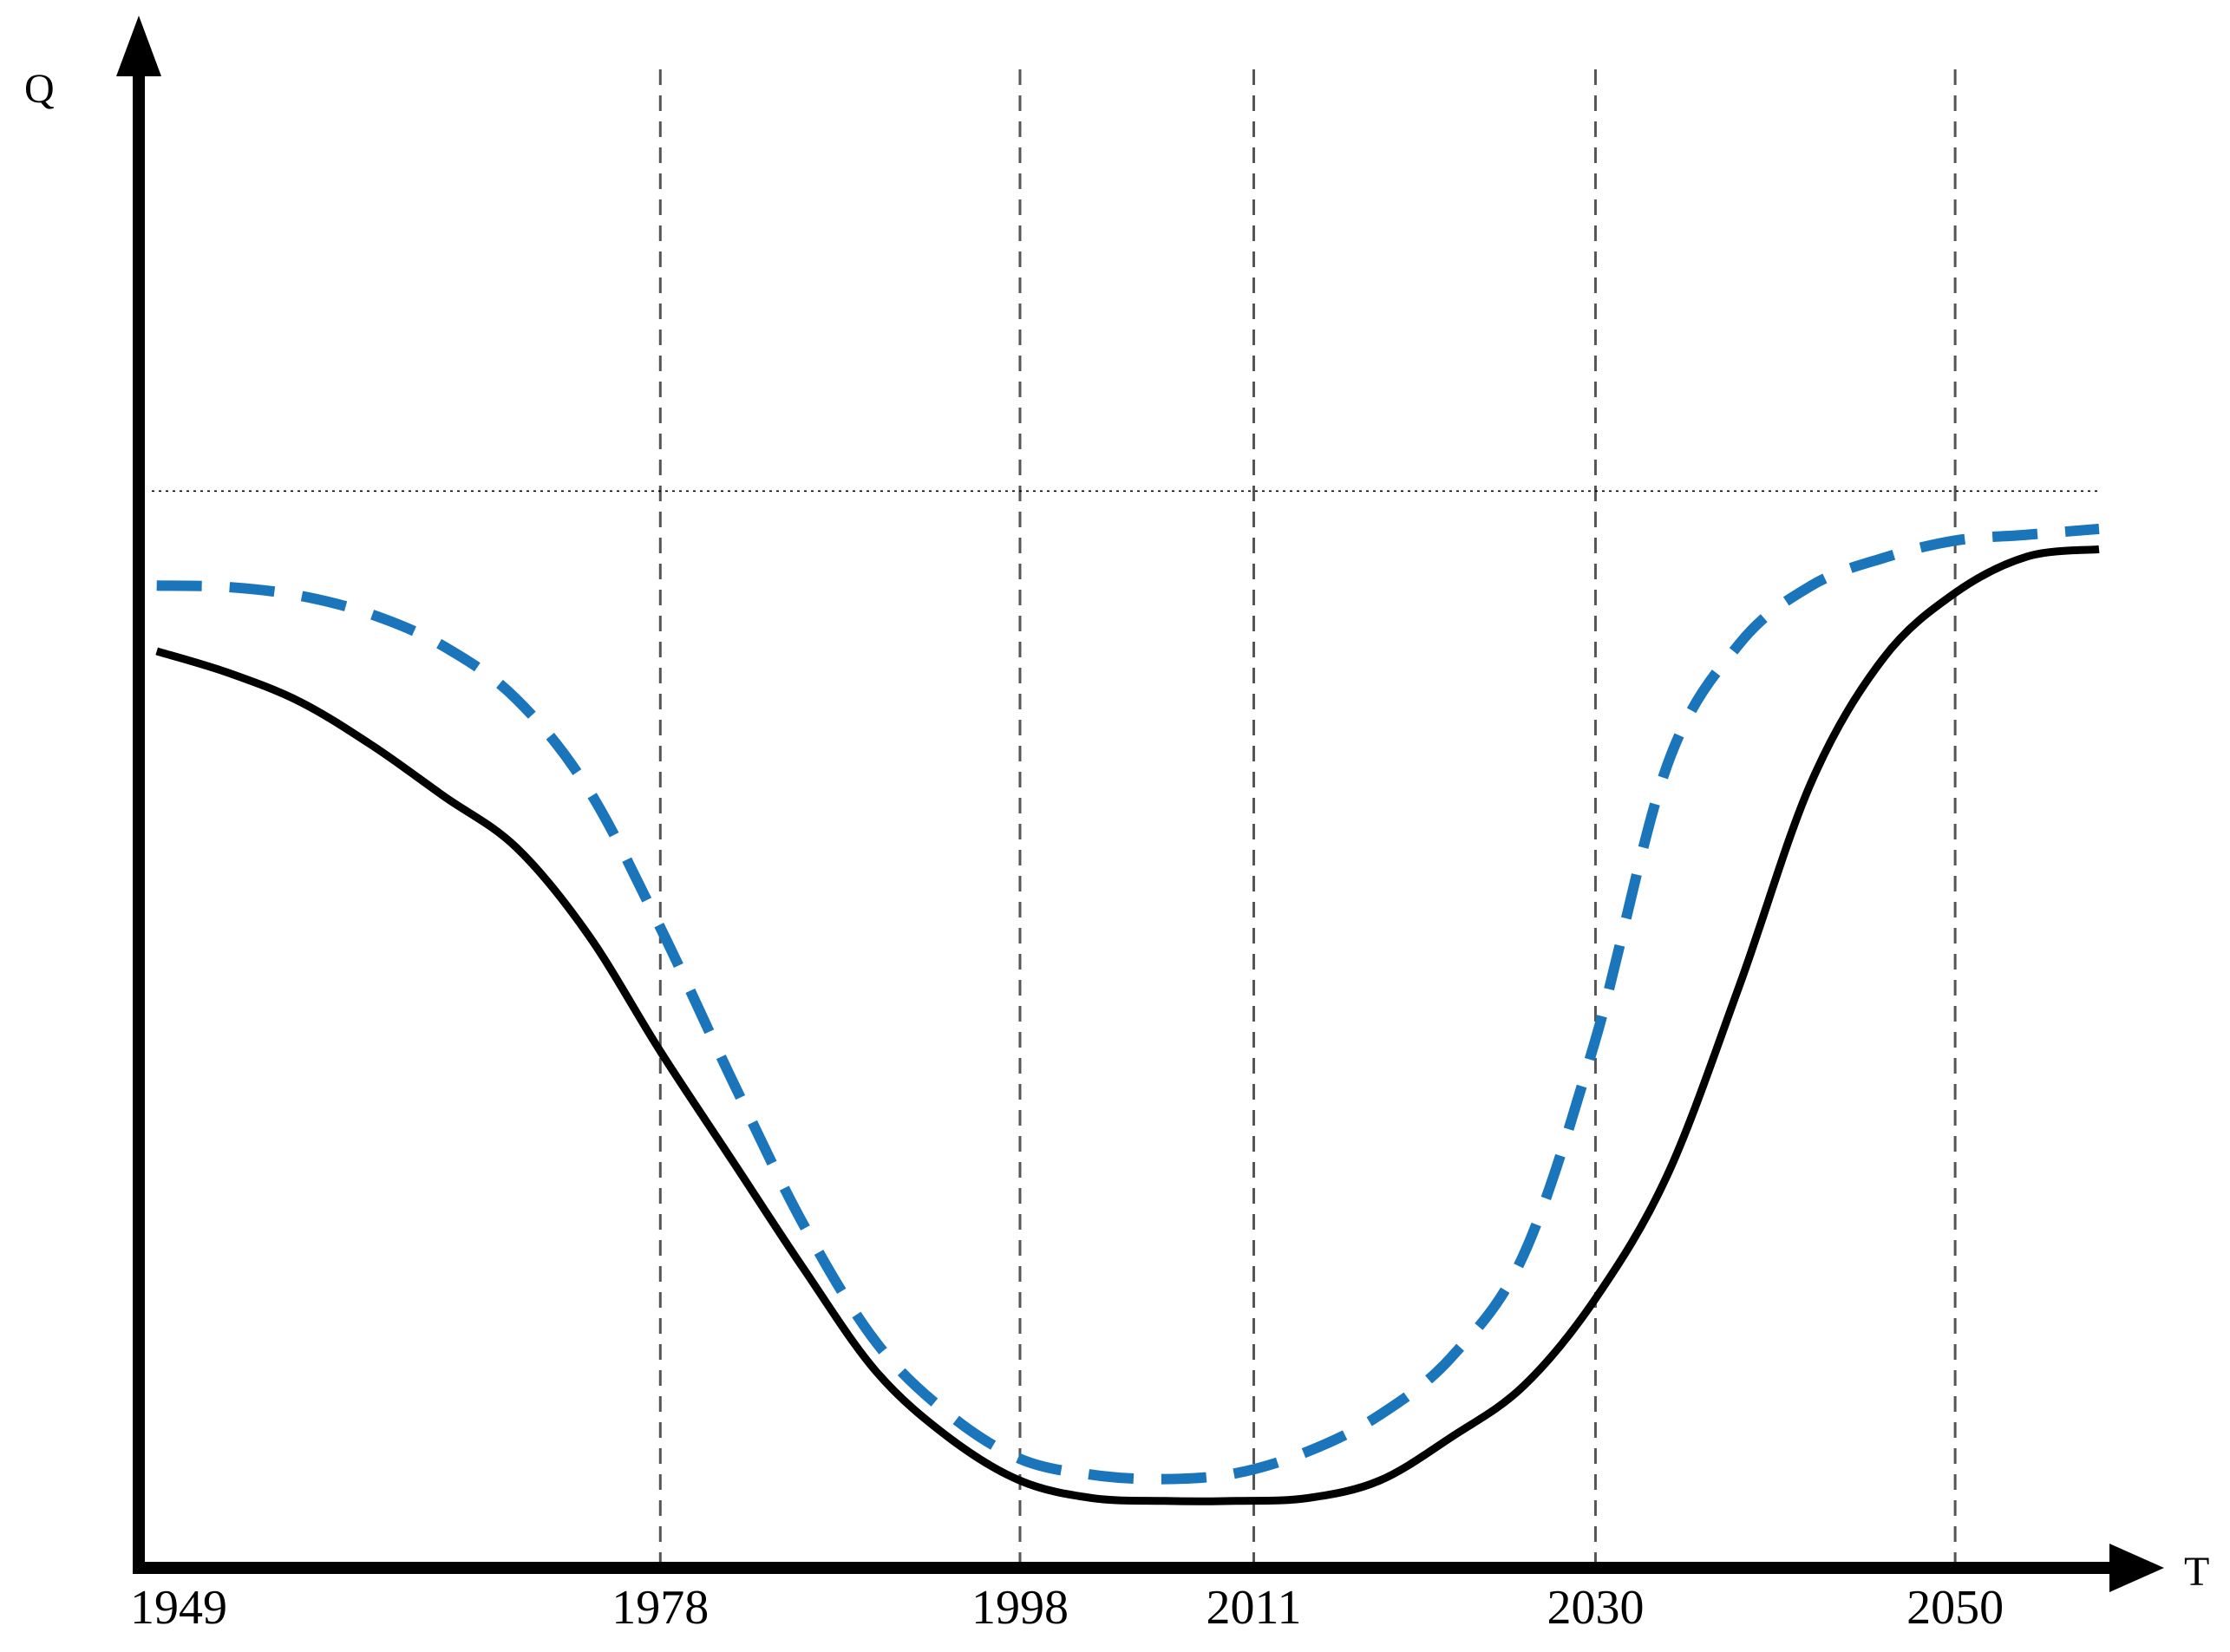 The width and height of the screenshot is (2230, 1652). Describe the element at coordinates (2196, 1572) in the screenshot. I see `x-axis-label: T` at that location.